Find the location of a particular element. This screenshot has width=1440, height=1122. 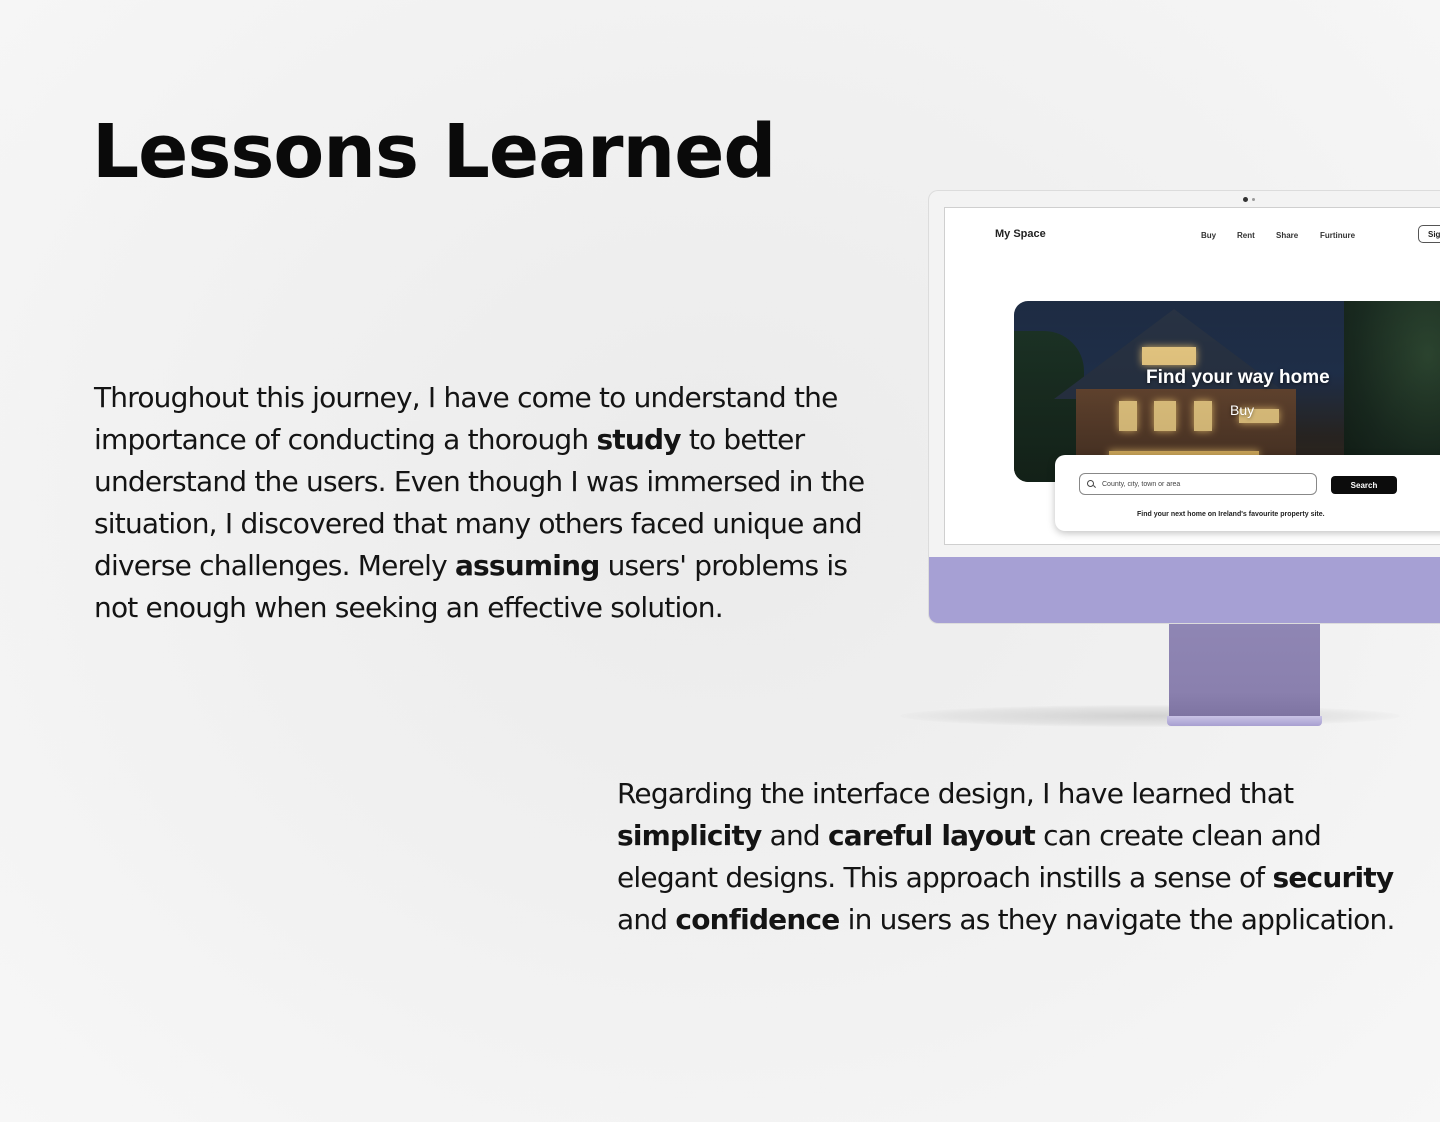

emphasis-study: study is located at coordinates (638, 439).